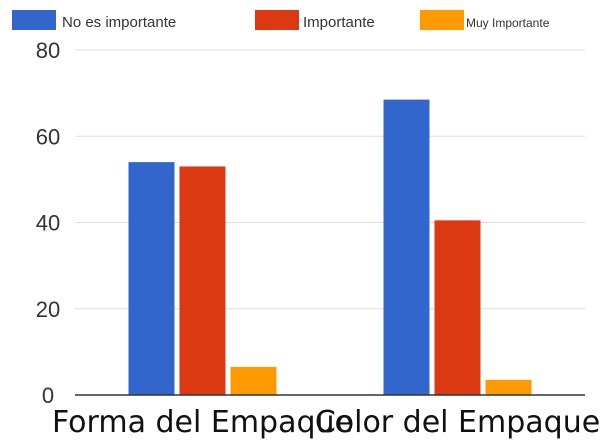 This screenshot has height=446, width=602. I want to click on legend: No es importante Importante Muy Importante, so click(281, 20).